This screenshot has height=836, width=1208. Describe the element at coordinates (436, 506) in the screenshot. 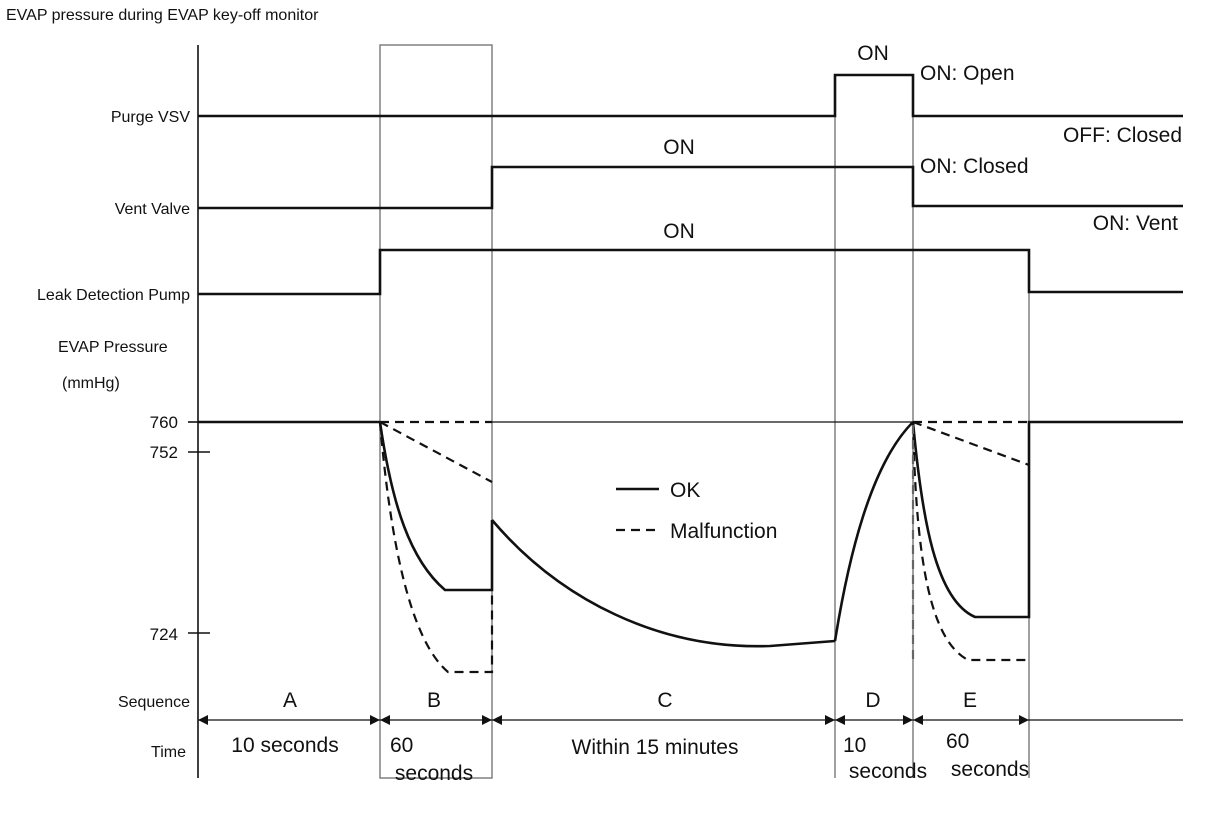

I see `ok-curve-b` at that location.